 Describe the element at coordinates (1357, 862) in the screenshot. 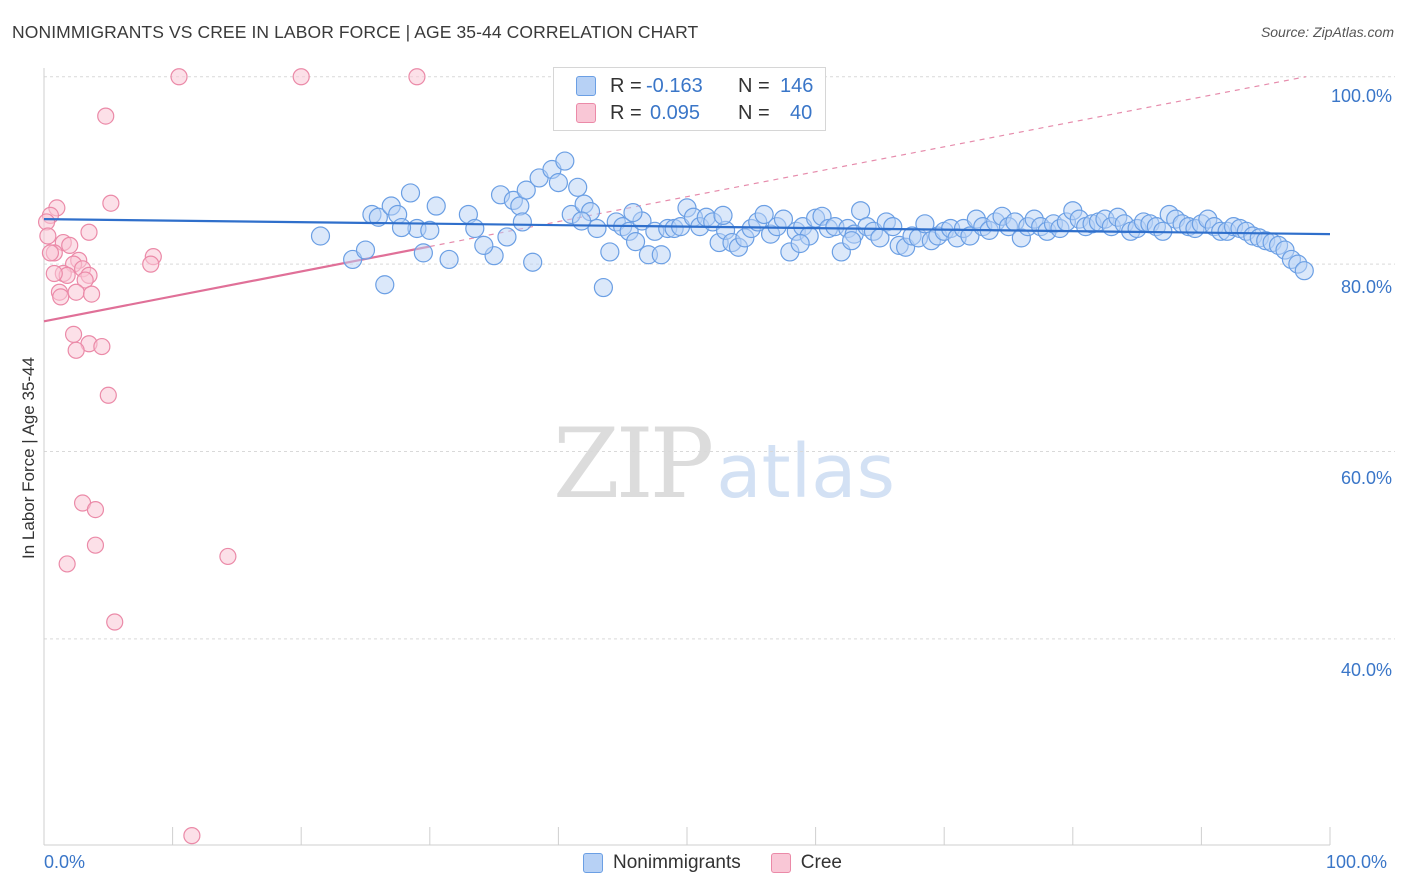

I see `x-tick-label-100: 100.0%` at that location.